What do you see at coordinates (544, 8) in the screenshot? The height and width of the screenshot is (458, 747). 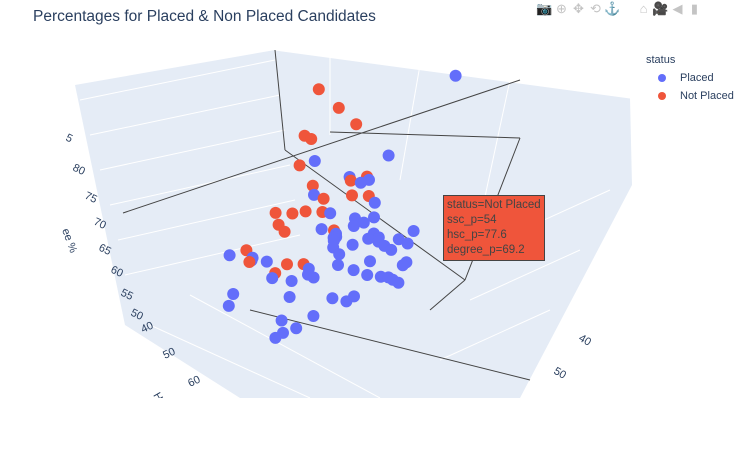 I see `camera-icon: 📷` at bounding box center [544, 8].